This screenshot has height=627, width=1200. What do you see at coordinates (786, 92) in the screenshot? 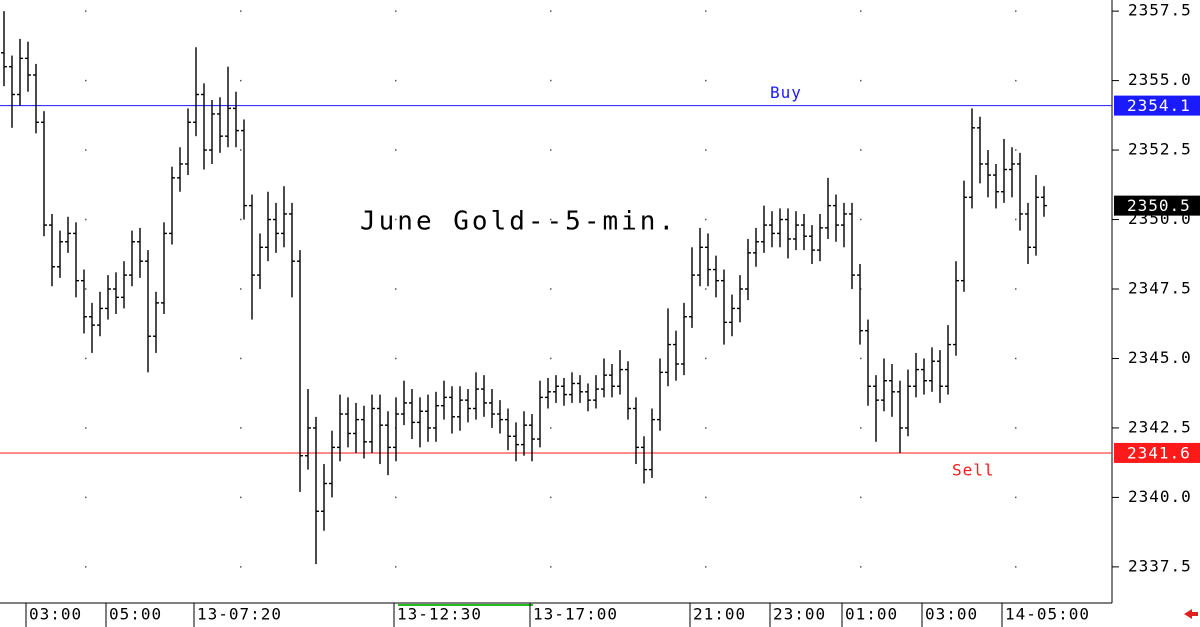
I see `level-label: Buy` at bounding box center [786, 92].